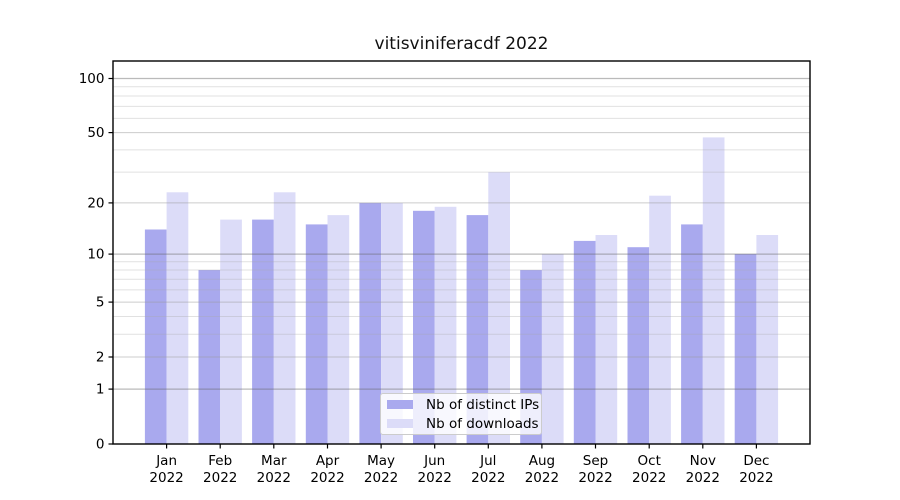 The image size is (900, 500). I want to click on bar-downloads-jan, so click(177, 318).